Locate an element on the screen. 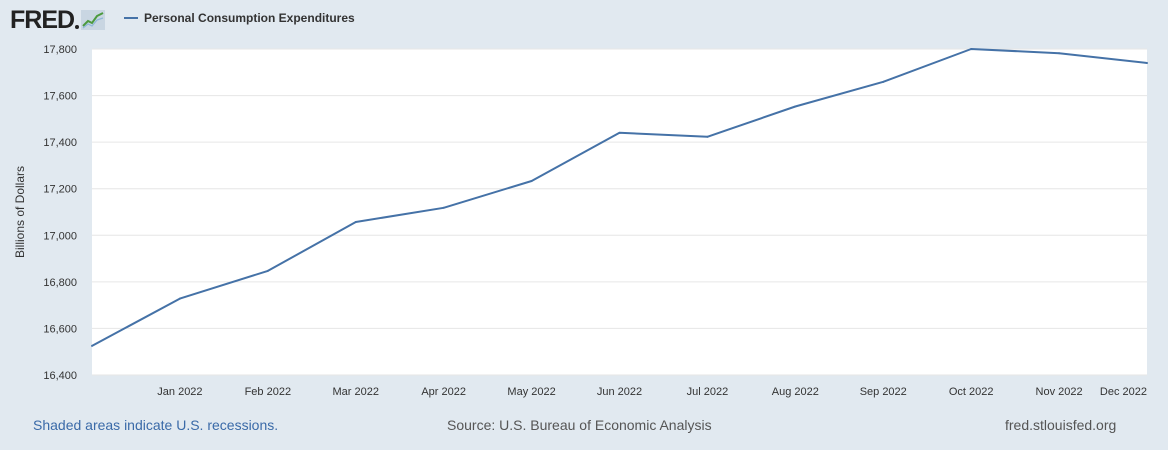 This screenshot has height=450, width=1168. logo-dot is located at coordinates (77, 27).